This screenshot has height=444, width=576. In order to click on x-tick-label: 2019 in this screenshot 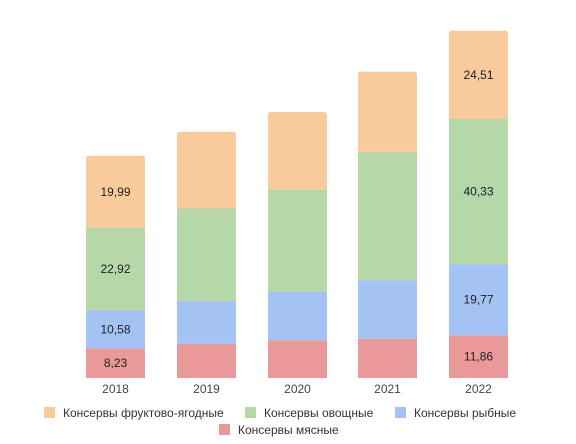, I will do `click(206, 389)`.